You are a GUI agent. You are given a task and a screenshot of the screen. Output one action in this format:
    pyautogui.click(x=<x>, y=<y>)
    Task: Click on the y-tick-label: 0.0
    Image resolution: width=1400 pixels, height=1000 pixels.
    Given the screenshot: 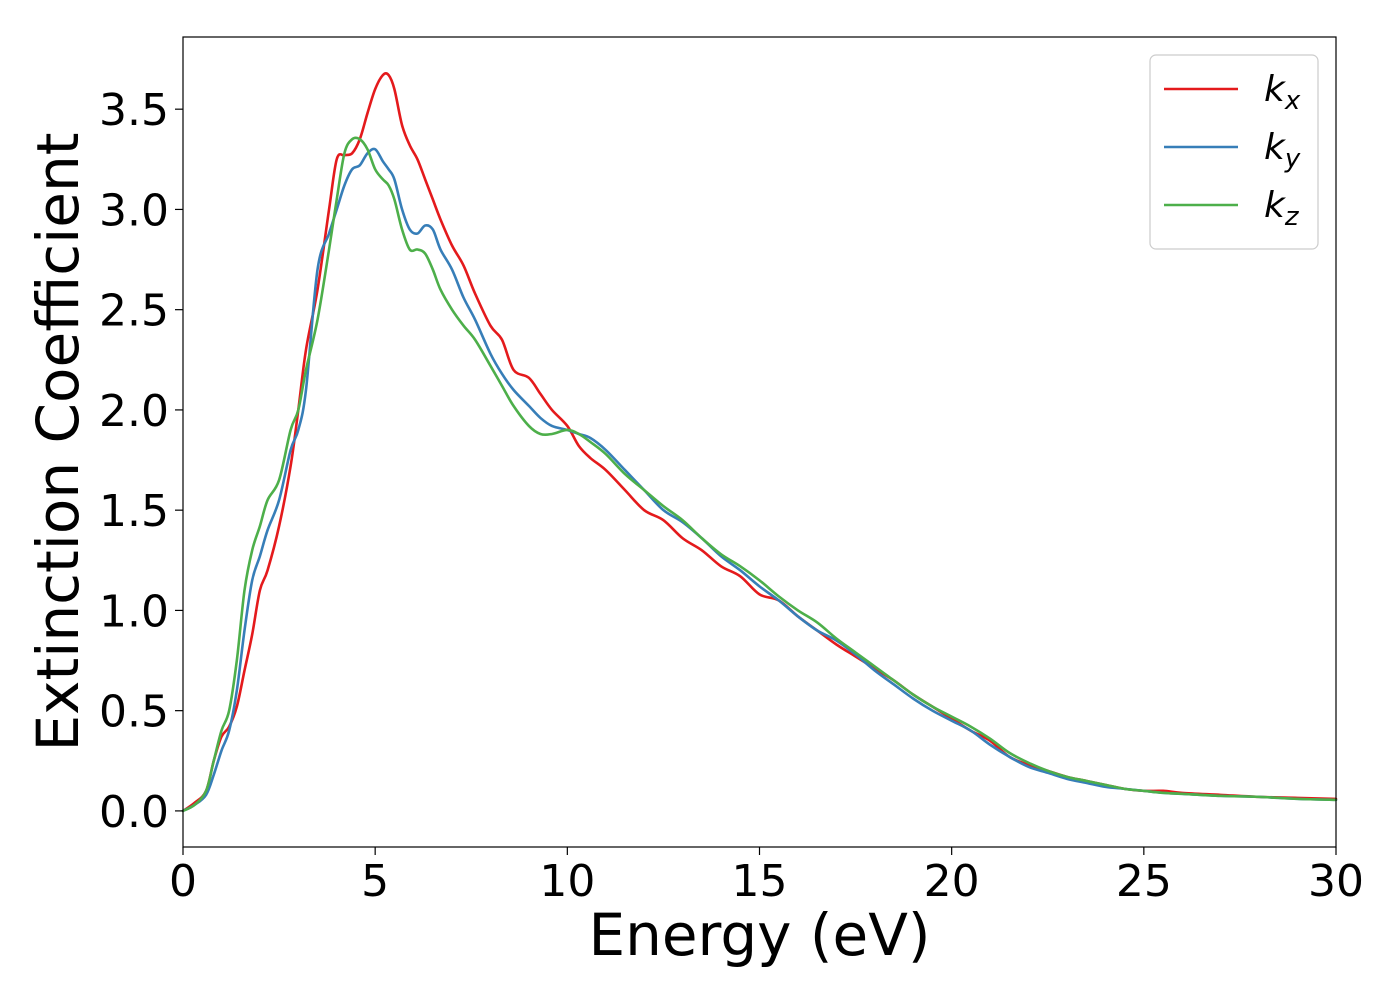 What is the action you would take?
    pyautogui.click(x=134, y=812)
    